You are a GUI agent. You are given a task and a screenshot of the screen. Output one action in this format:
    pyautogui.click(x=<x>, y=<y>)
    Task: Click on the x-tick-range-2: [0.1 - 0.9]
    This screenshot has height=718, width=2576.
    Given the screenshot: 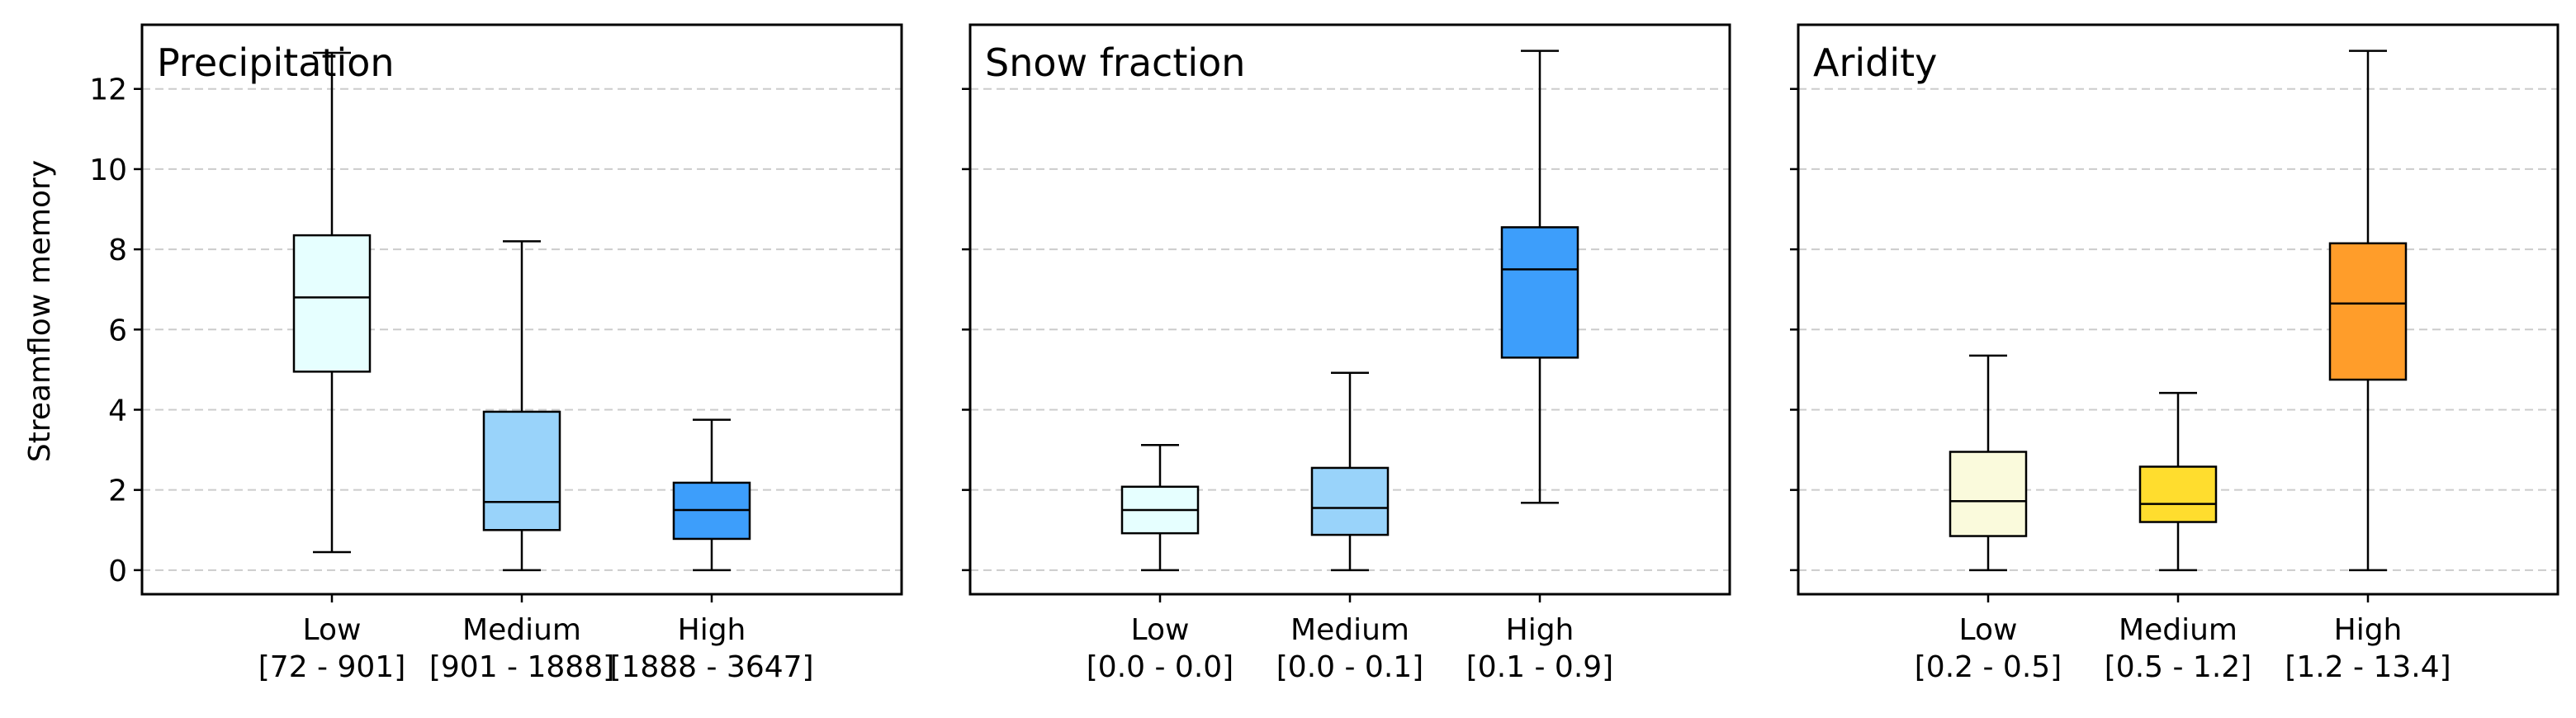 What is the action you would take?
    pyautogui.click(x=1539, y=667)
    